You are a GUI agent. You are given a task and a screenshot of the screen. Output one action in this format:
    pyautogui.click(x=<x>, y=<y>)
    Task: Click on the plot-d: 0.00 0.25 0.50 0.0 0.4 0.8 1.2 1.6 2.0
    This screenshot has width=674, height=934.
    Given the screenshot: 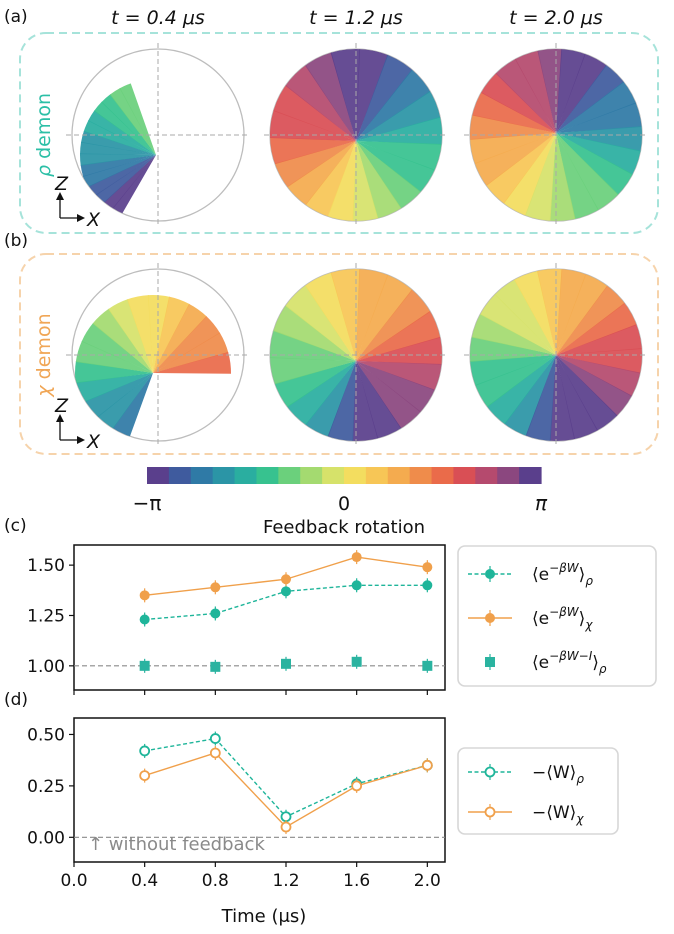 What is the action you would take?
    pyautogui.click(x=236, y=804)
    